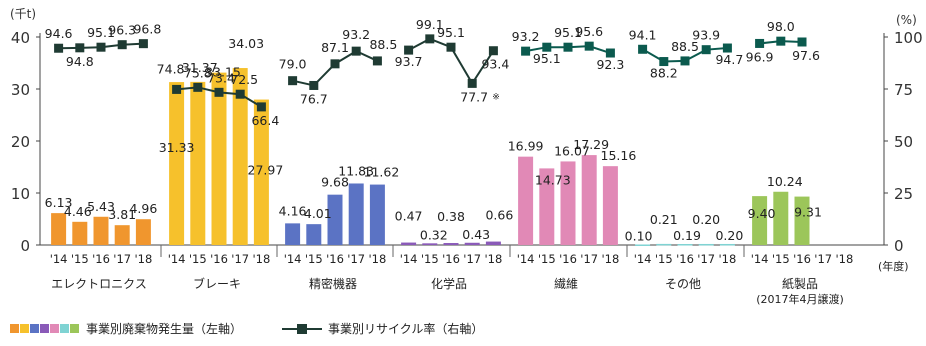 This screenshot has height=346, width=926. Describe the element at coordinates (78, 211) in the screenshot. I see `waste-value-label: 4.46` at that location.